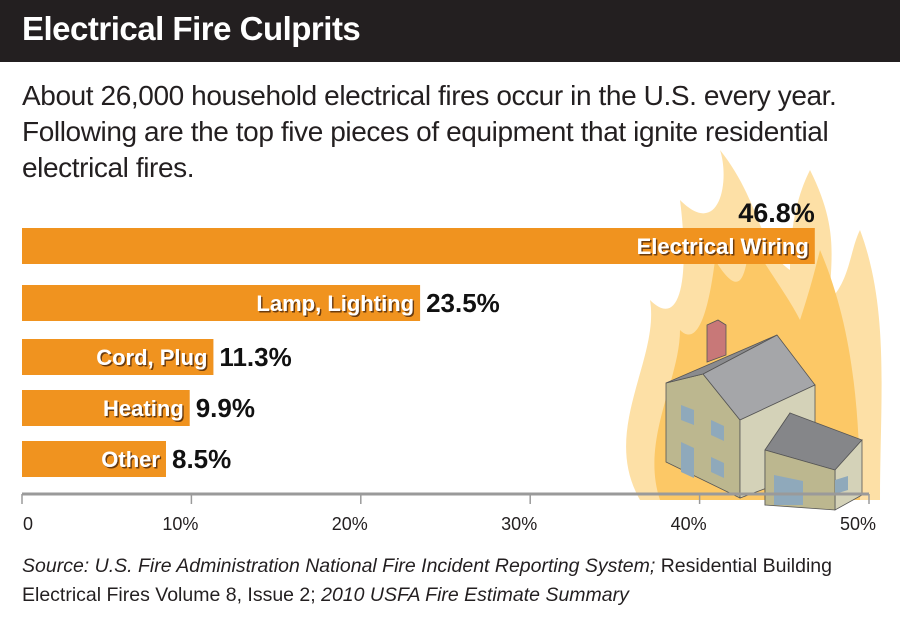  Describe the element at coordinates (776, 213) in the screenshot. I see `bar-value-label: 46.8%` at that location.